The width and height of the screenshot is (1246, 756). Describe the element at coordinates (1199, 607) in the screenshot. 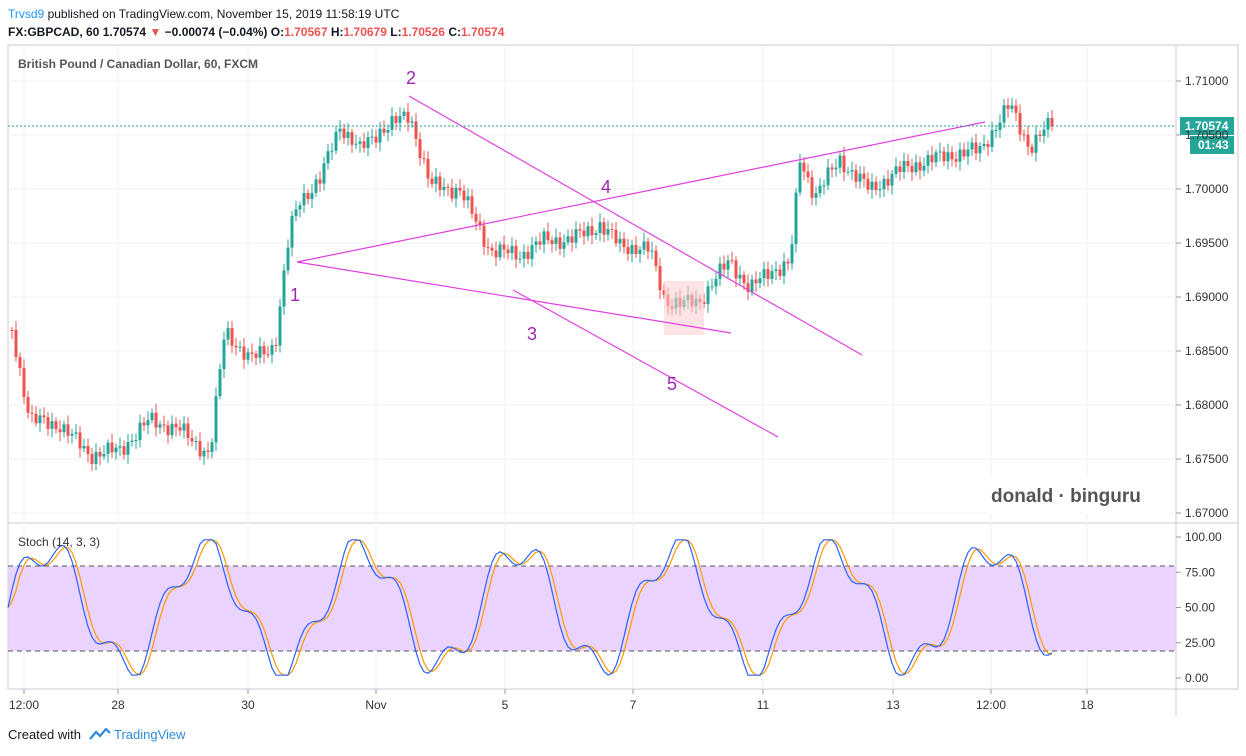

I see `stoch-axis-labels: 100.00 75.00 50.00 25.00 0.00` at that location.